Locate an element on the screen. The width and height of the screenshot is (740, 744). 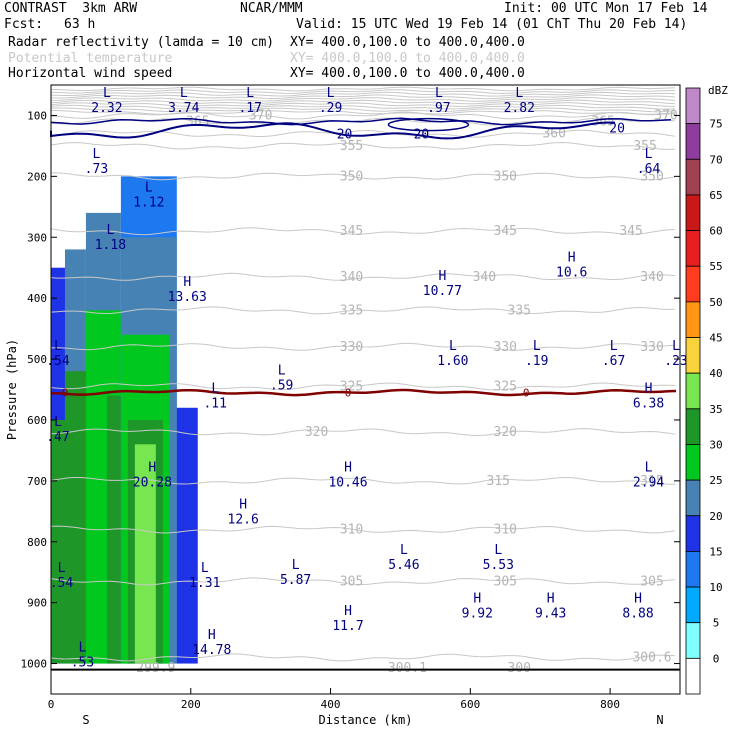
extremum-value-20: 6.38 is located at coordinates (648, 404).